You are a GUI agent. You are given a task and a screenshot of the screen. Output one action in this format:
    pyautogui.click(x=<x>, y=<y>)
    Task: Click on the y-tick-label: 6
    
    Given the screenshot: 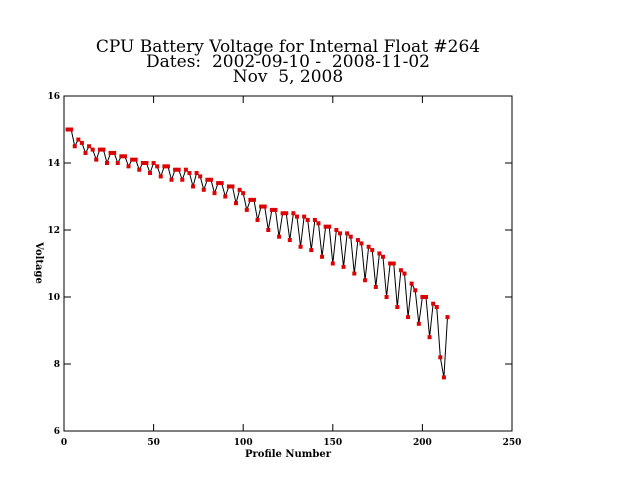 What is the action you would take?
    pyautogui.click(x=57, y=432)
    